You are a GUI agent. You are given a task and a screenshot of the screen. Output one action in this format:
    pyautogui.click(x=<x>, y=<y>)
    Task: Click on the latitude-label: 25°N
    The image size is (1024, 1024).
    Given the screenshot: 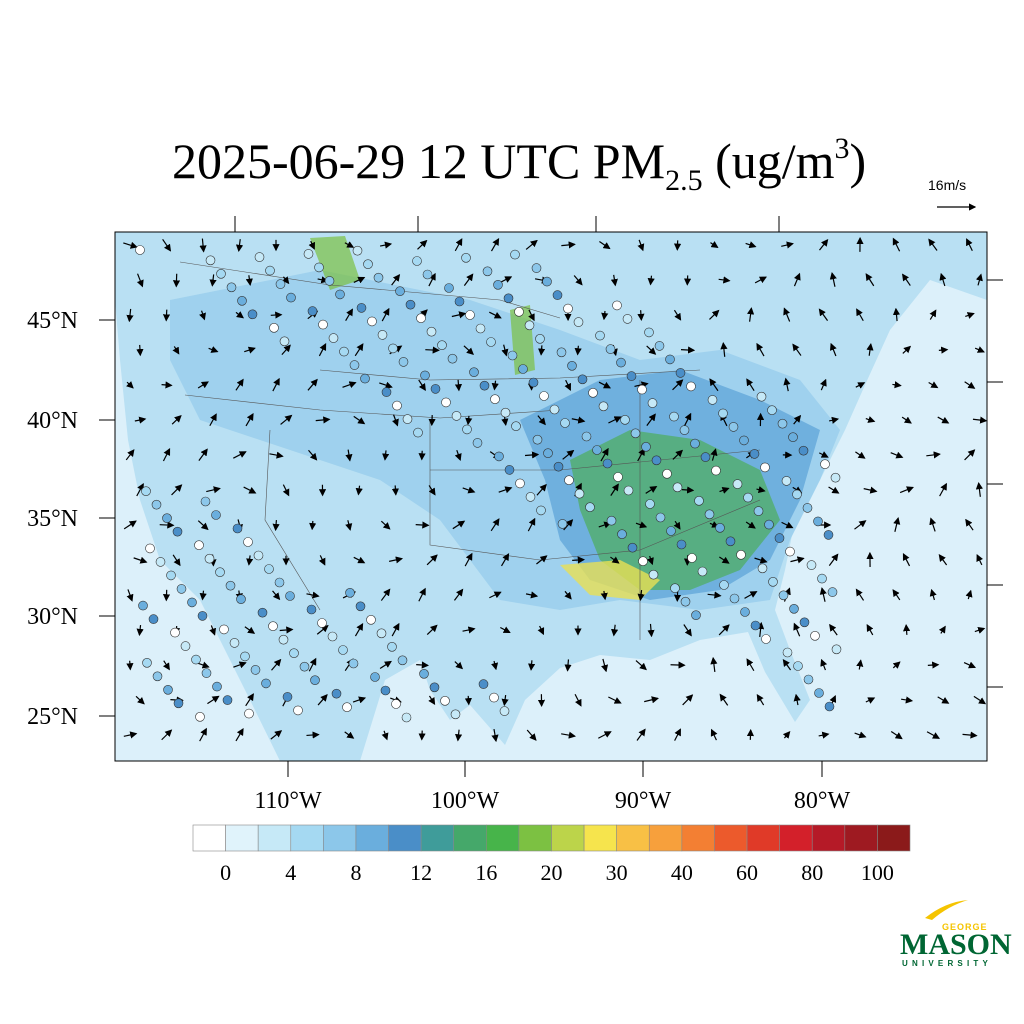 What is the action you would take?
    pyautogui.click(x=52, y=717)
    